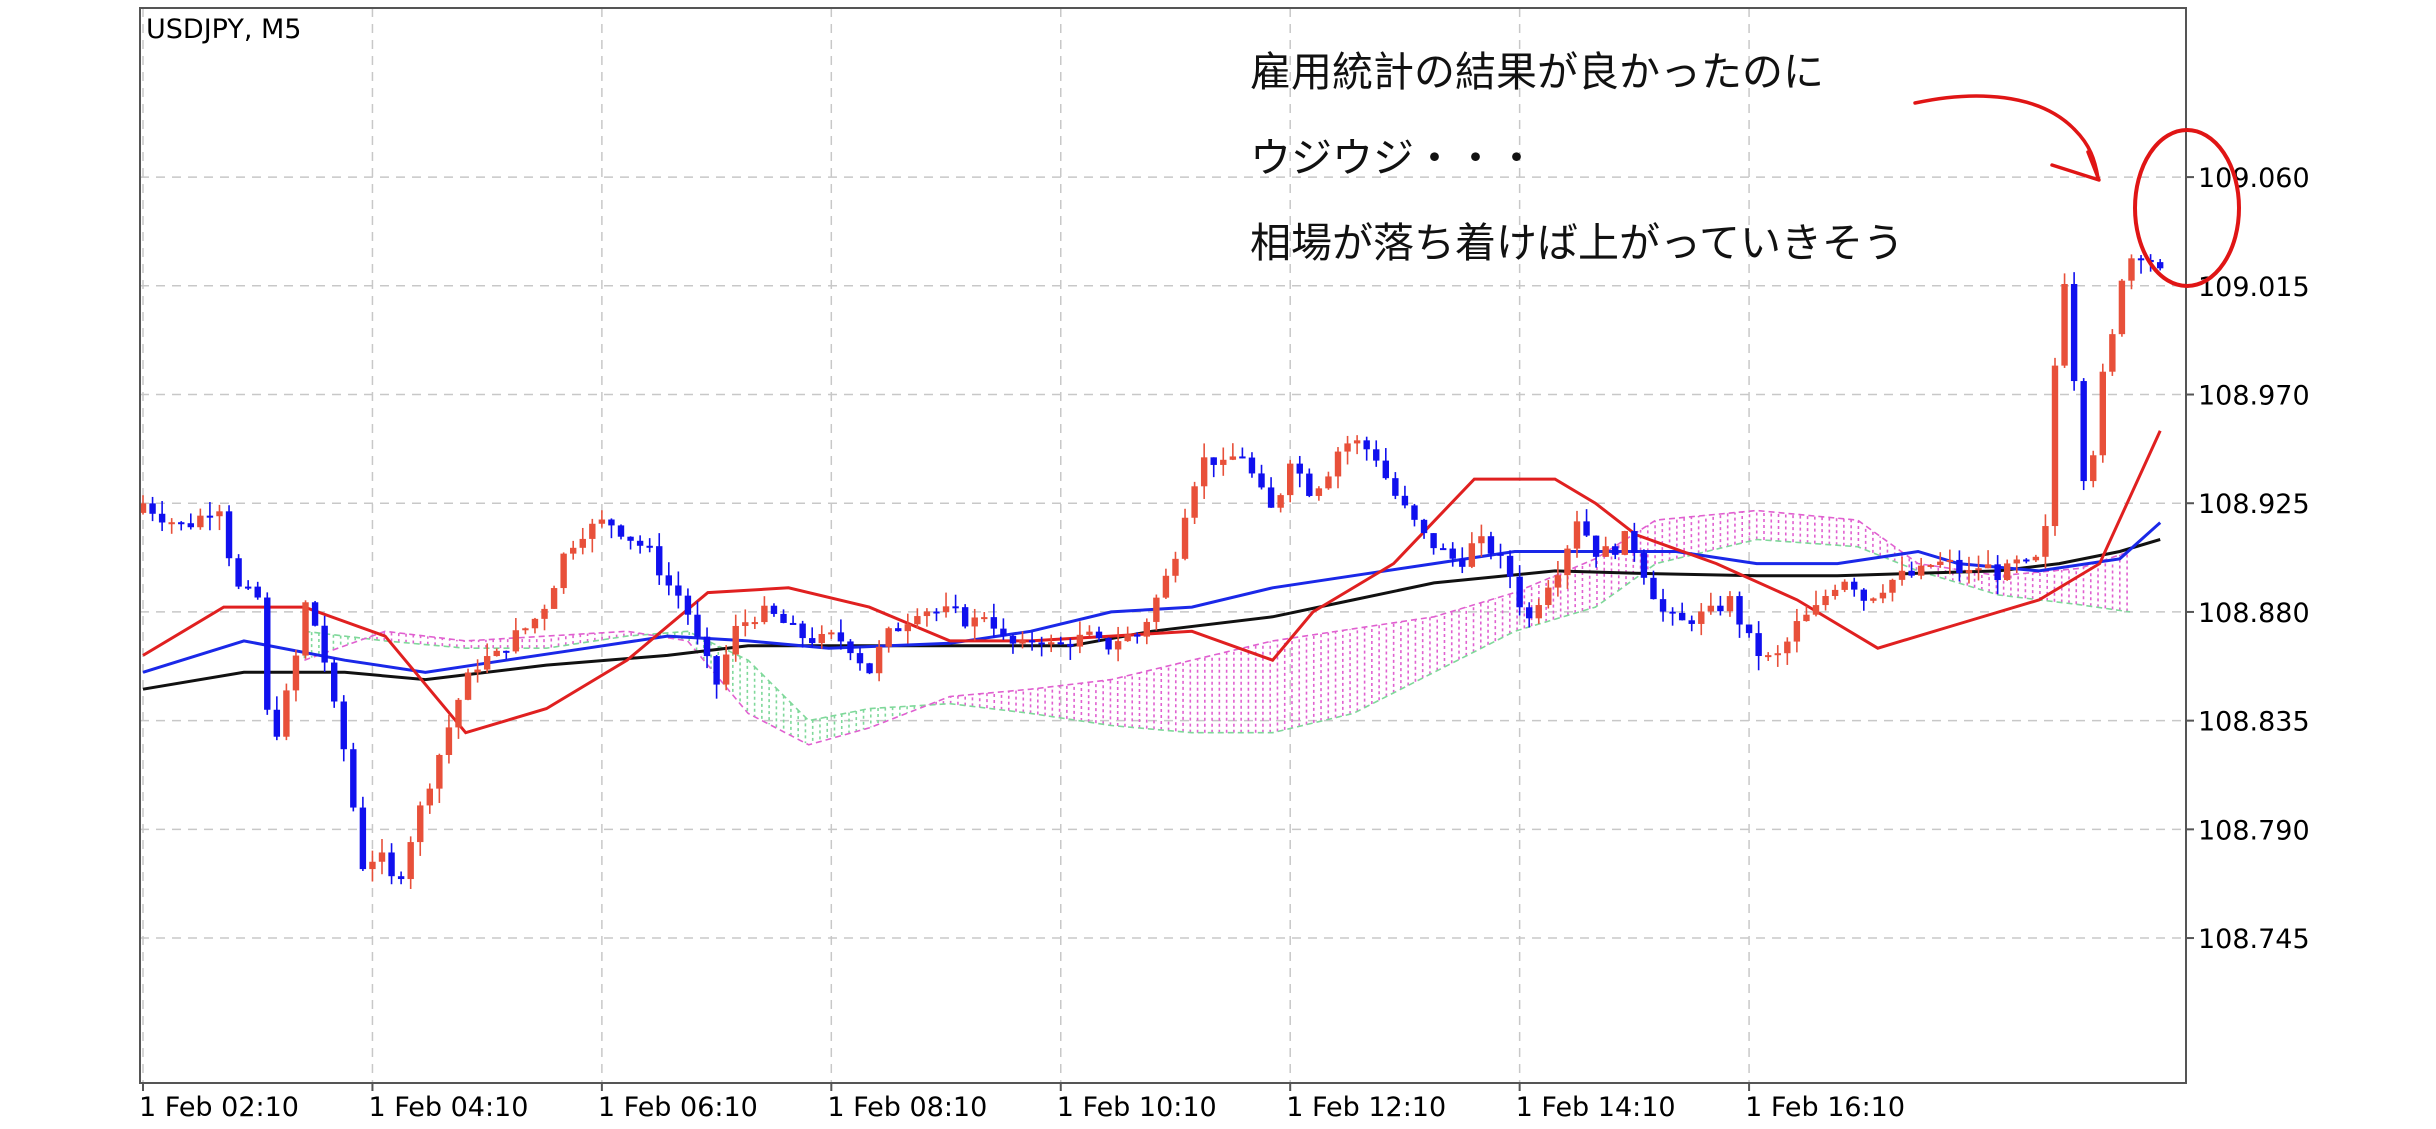 The height and width of the screenshot is (1129, 2436). Describe the element at coordinates (2254, 178) in the screenshot. I see `y-tick-label: 109.060` at that location.